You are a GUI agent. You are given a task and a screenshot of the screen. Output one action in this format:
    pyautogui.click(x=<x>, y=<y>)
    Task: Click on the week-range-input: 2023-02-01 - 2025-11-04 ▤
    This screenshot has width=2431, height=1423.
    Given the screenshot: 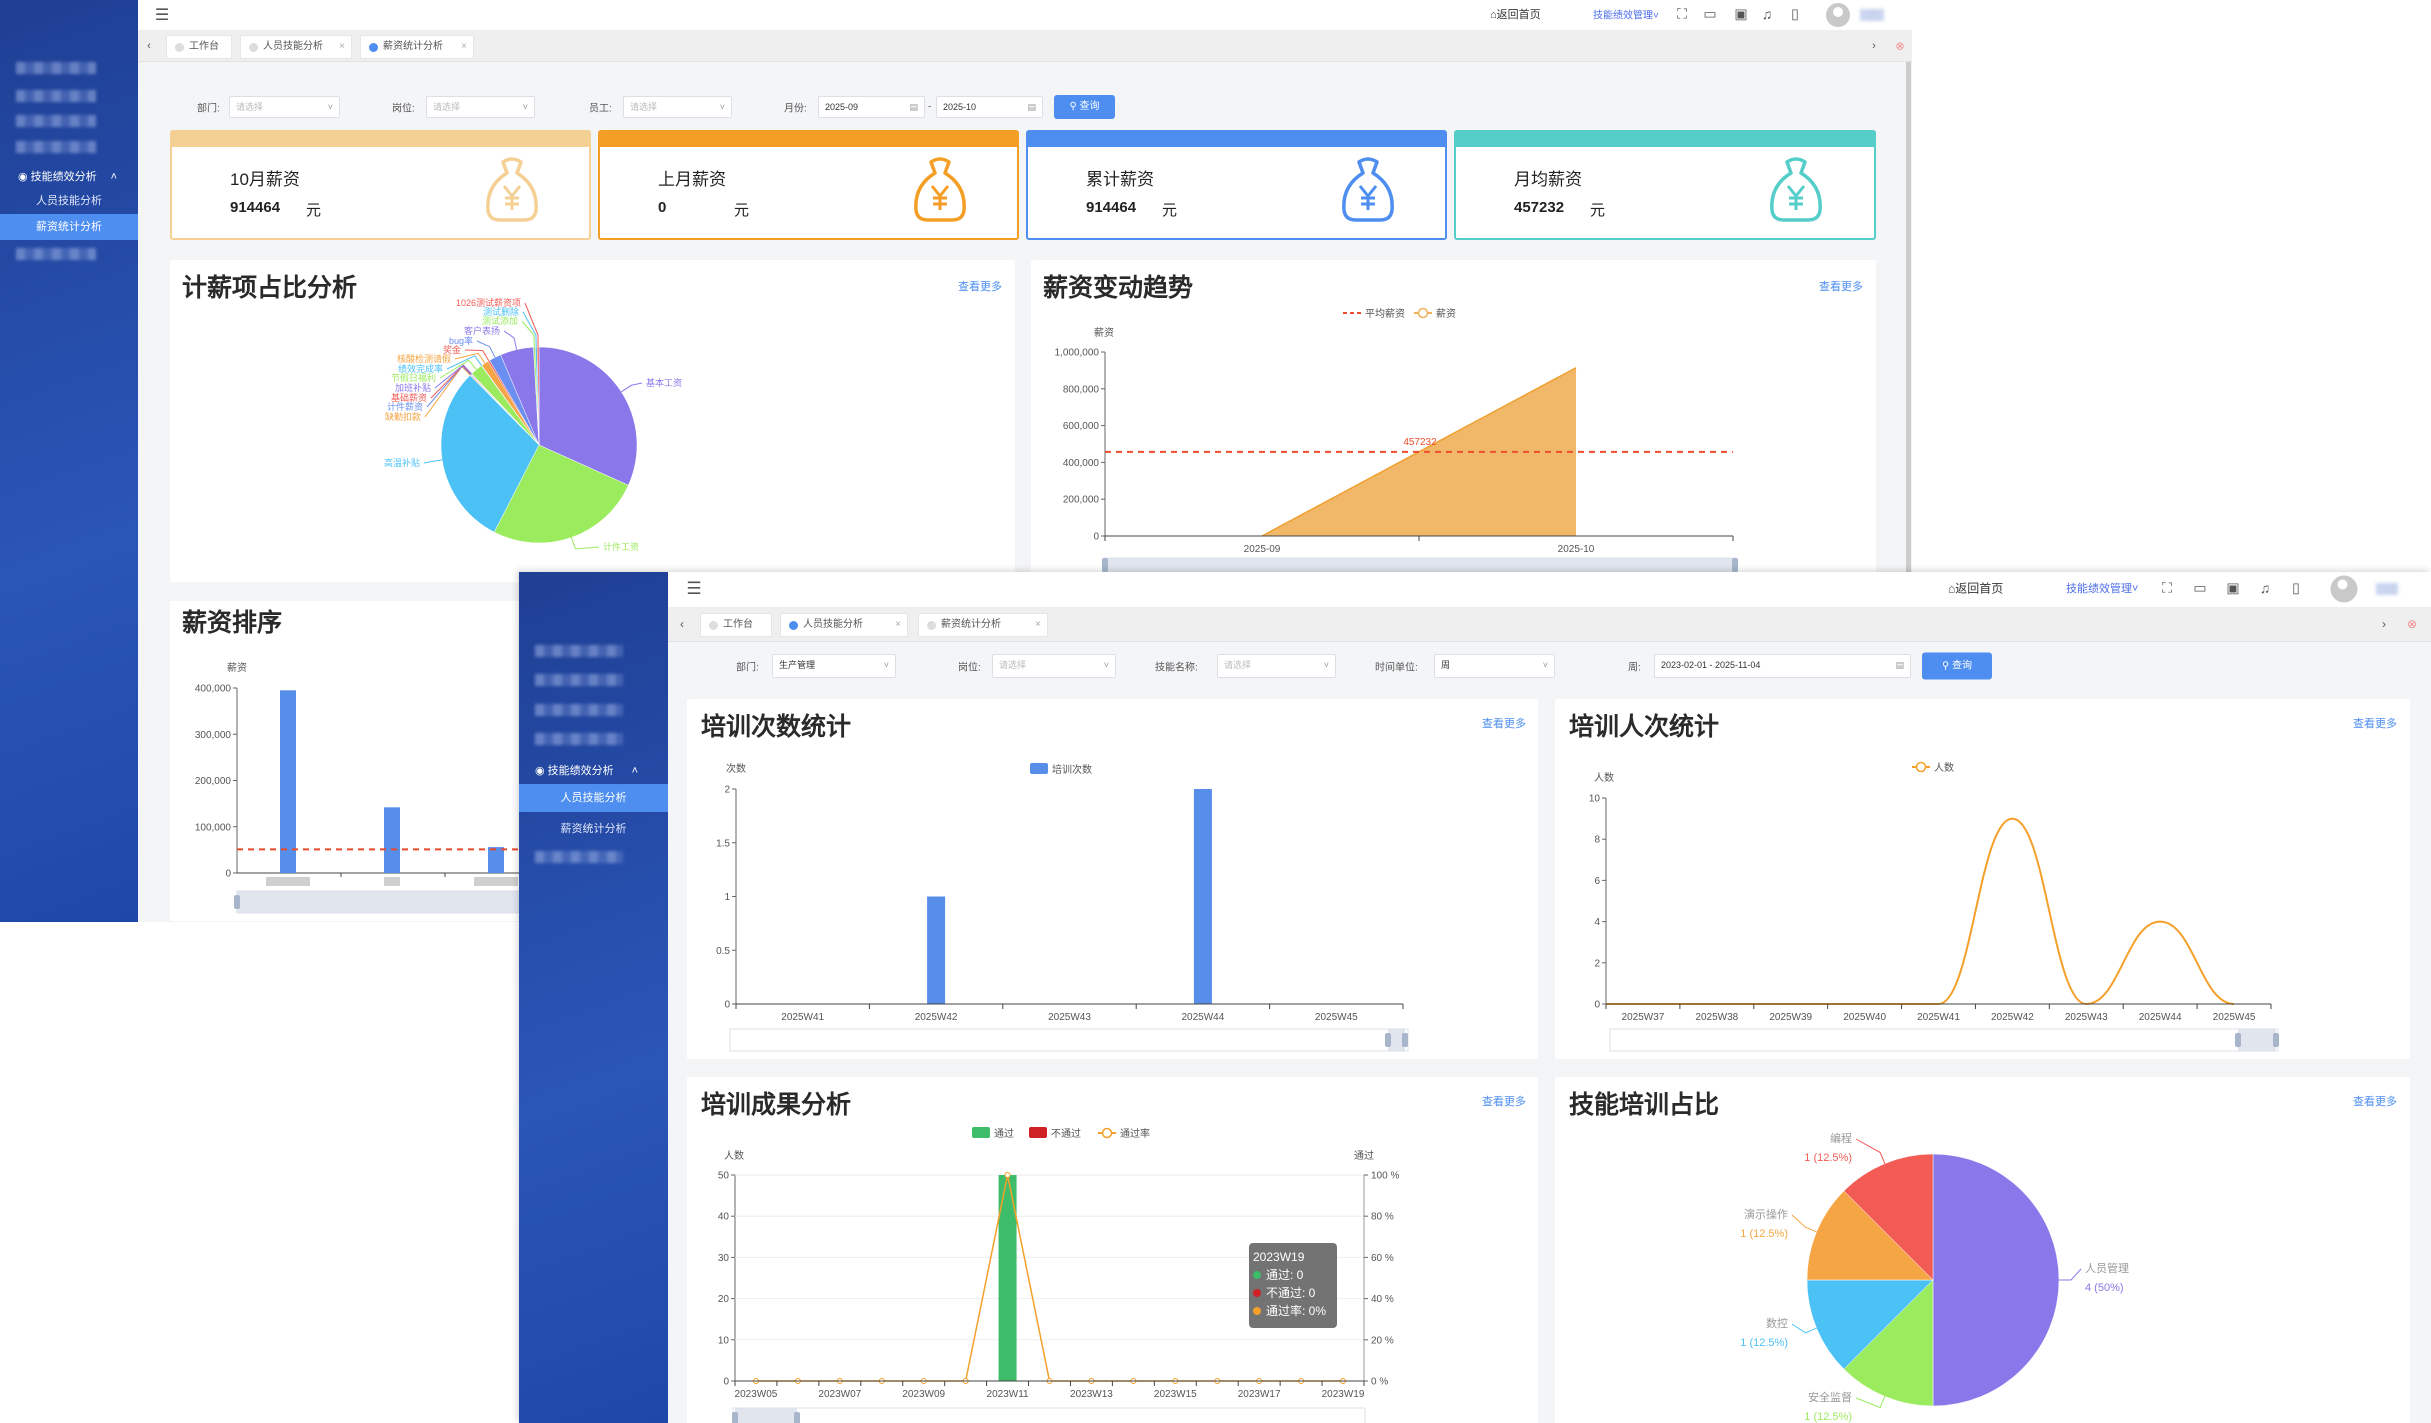 What is the action you would take?
    pyautogui.click(x=1782, y=666)
    